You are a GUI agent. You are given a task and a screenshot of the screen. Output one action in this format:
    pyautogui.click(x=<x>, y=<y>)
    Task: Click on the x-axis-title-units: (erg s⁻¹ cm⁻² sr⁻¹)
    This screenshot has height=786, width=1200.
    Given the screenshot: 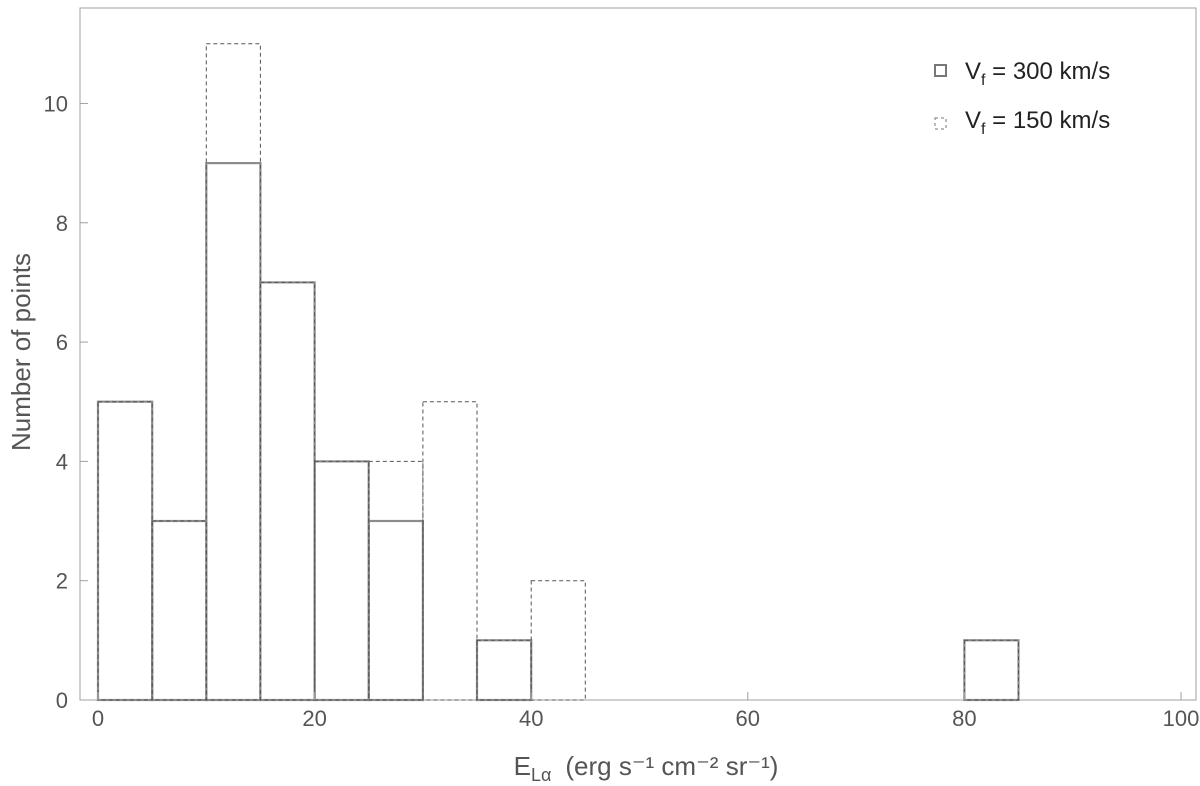 What is the action you would take?
    pyautogui.click(x=671, y=766)
    